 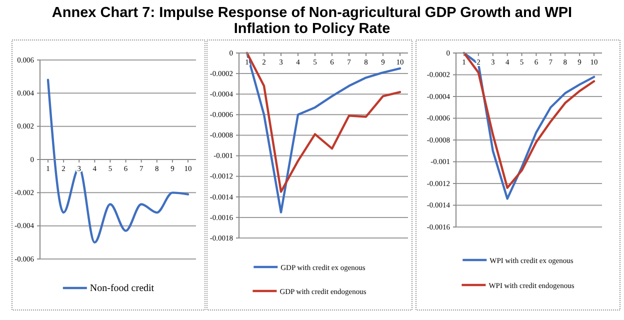 What do you see at coordinates (312, 21) in the screenshot?
I see `text: Annex Chart 7: Impulse Response of Non-agricultural GDP Growth and WPI Inflation to Policy Rate` at bounding box center [312, 21].